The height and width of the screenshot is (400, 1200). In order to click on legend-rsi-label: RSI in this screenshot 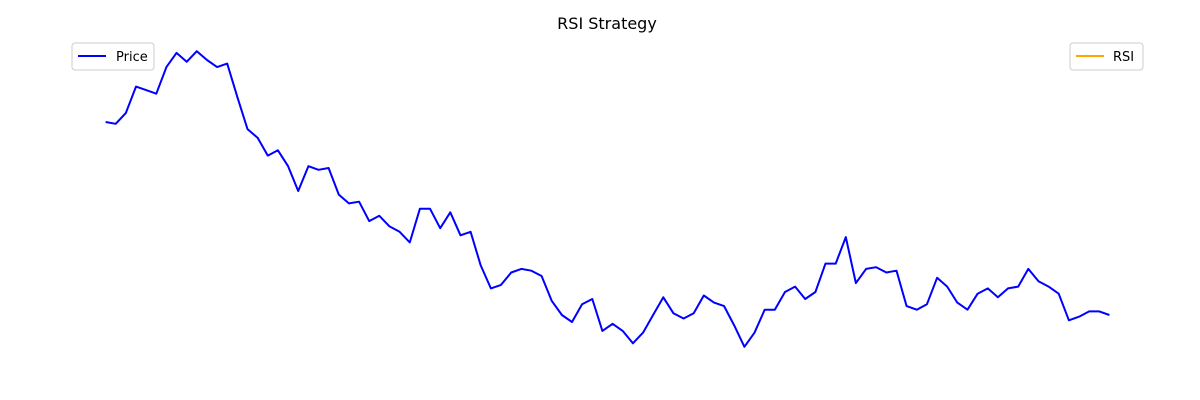, I will do `click(1123, 57)`.